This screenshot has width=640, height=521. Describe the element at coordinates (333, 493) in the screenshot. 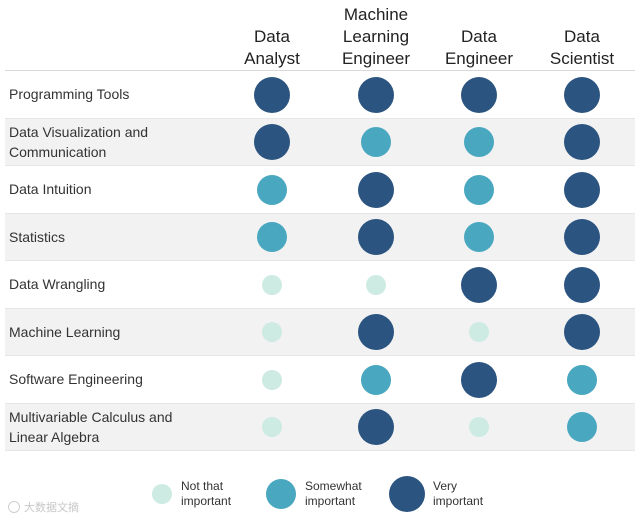

I see `legend-label: Somewhat important` at that location.